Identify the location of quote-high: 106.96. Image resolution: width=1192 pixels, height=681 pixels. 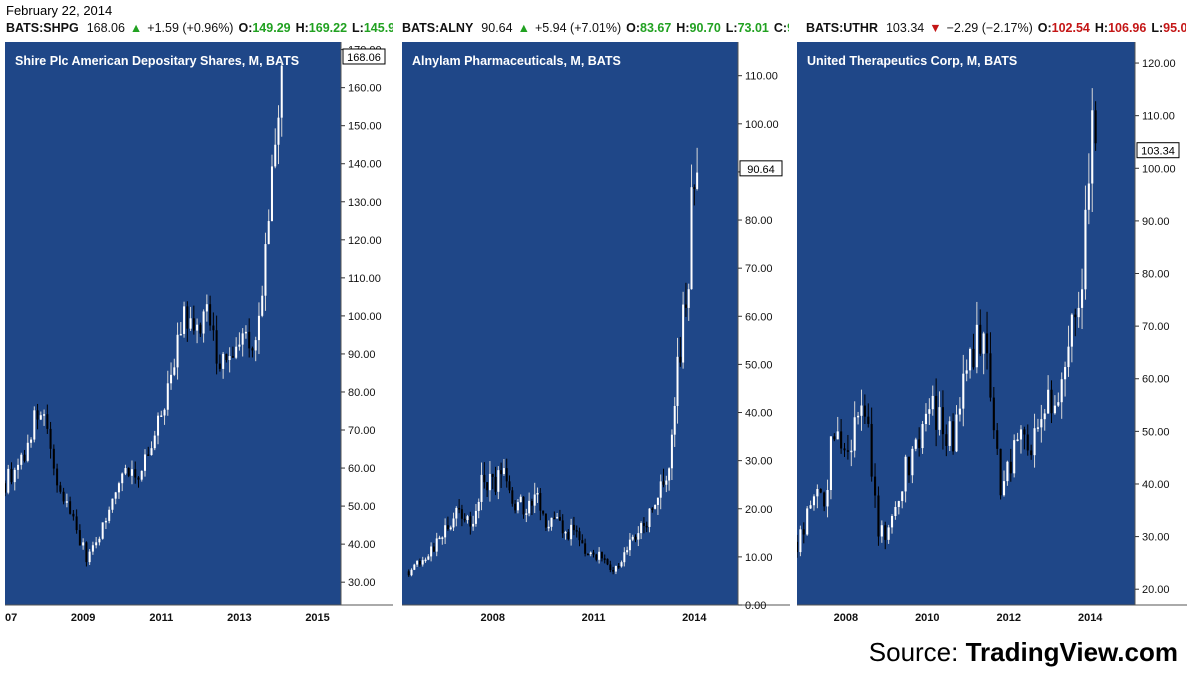
(1127, 28).